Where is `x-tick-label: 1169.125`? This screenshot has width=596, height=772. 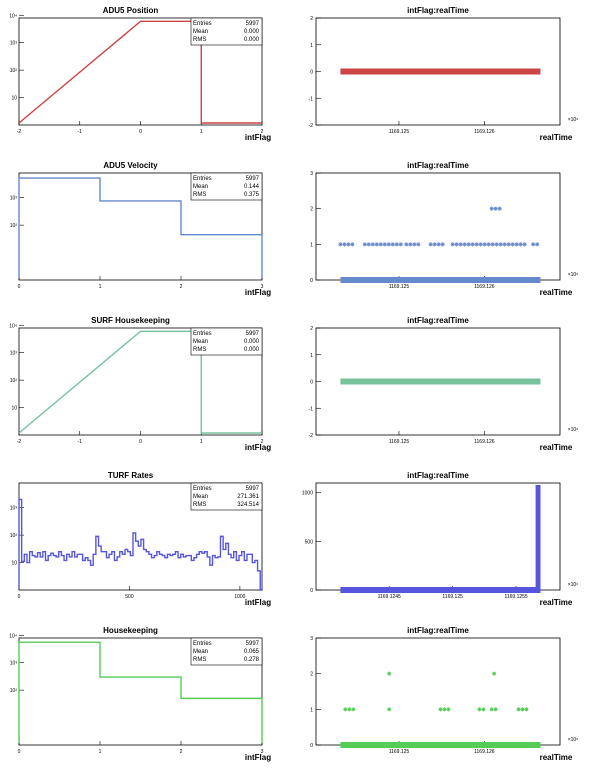
x-tick-label: 1169.125 is located at coordinates (399, 752).